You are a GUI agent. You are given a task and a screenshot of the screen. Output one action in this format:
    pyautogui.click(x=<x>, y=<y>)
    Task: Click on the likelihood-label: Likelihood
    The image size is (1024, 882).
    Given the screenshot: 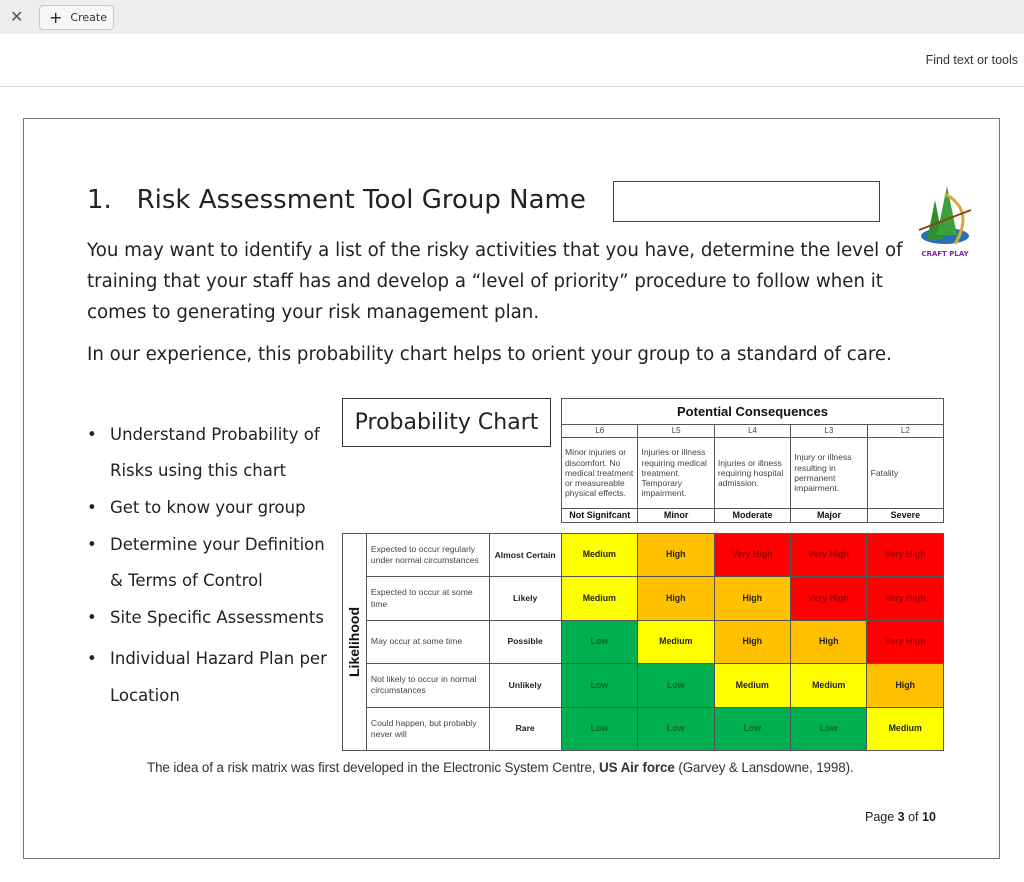 What is the action you would take?
    pyautogui.click(x=354, y=641)
    